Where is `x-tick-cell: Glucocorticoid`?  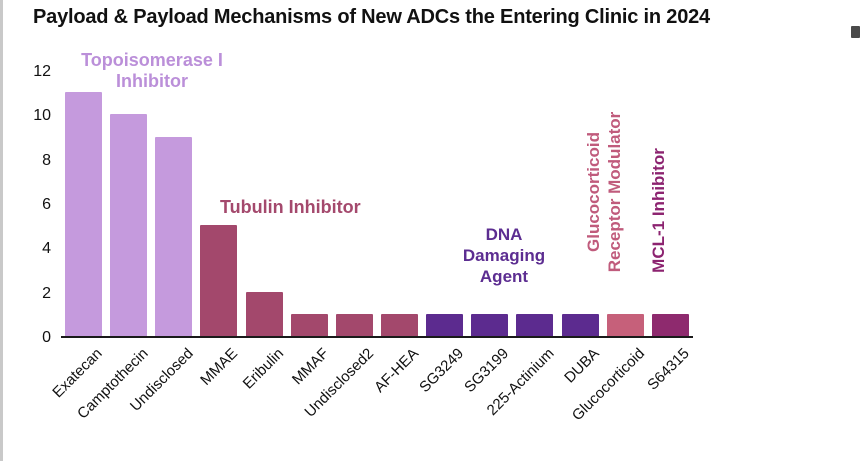
x-tick-cell: Glucocorticoid is located at coordinates (607, 400).